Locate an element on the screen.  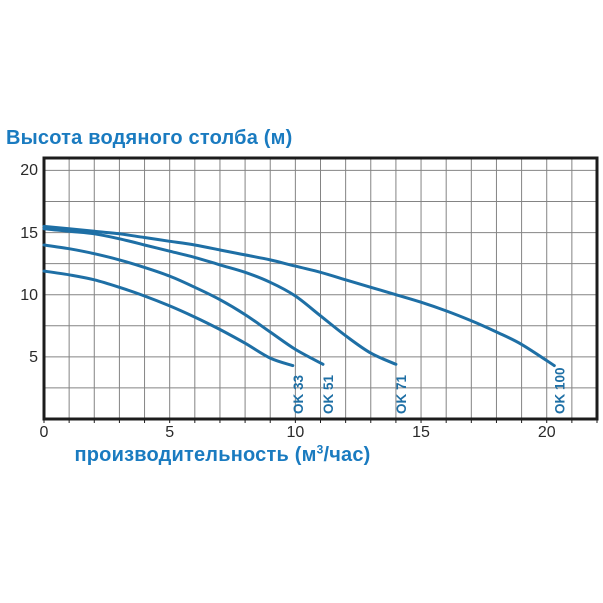
y-tick-label: 20 is located at coordinates (29, 171).